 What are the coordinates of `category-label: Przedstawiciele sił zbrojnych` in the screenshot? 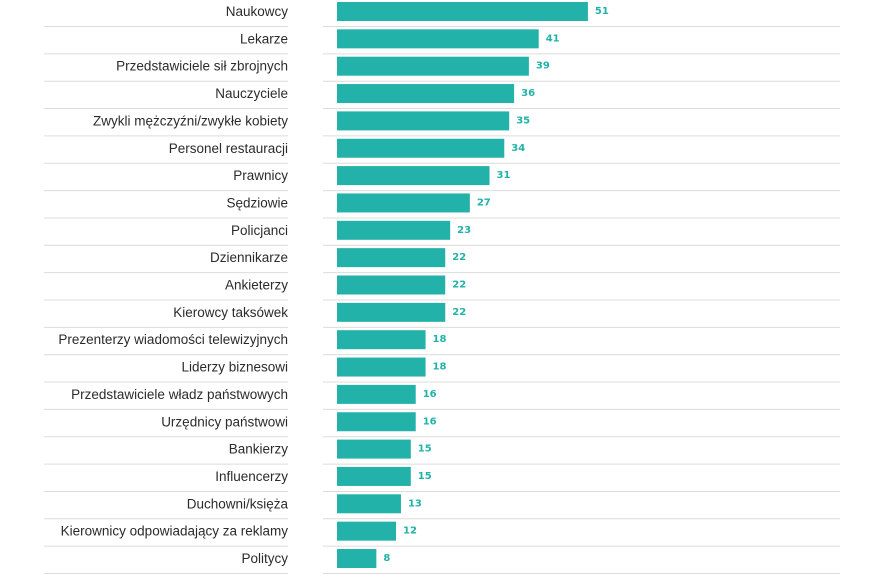 It's located at (202, 66).